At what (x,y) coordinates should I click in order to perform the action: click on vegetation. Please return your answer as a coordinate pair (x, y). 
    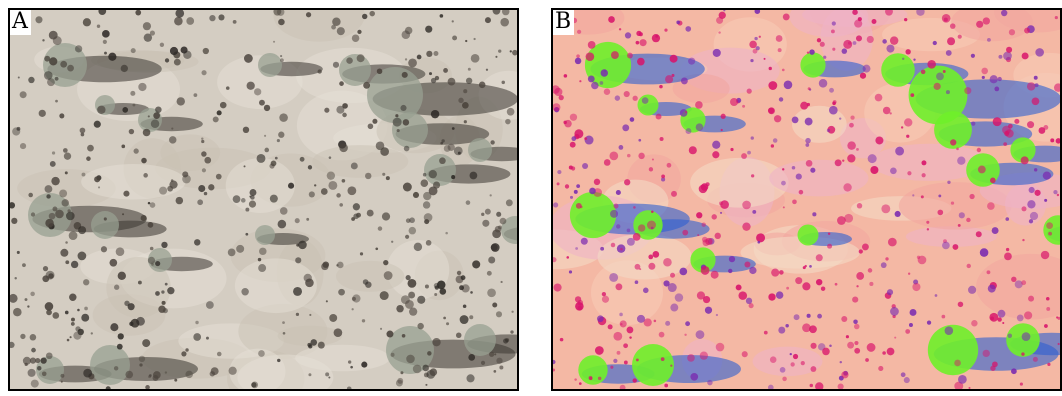
    Looking at the image, I should click on (703, 260).